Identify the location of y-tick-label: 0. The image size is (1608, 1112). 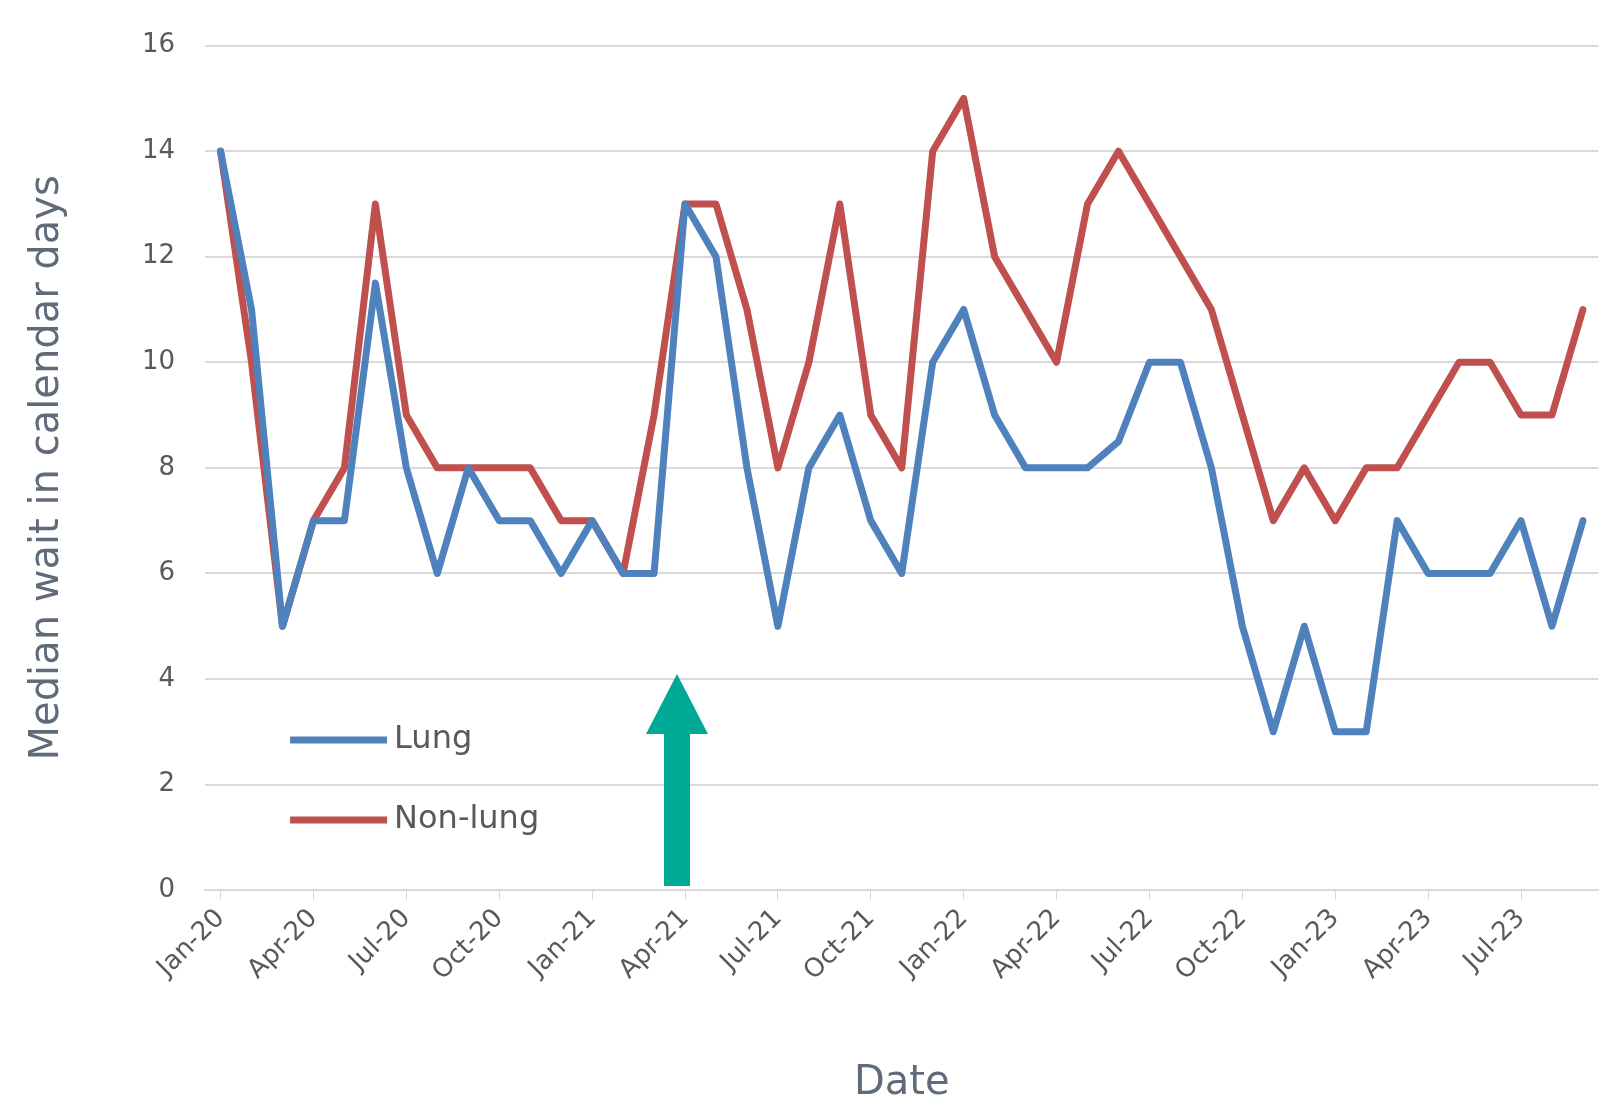
(167, 887).